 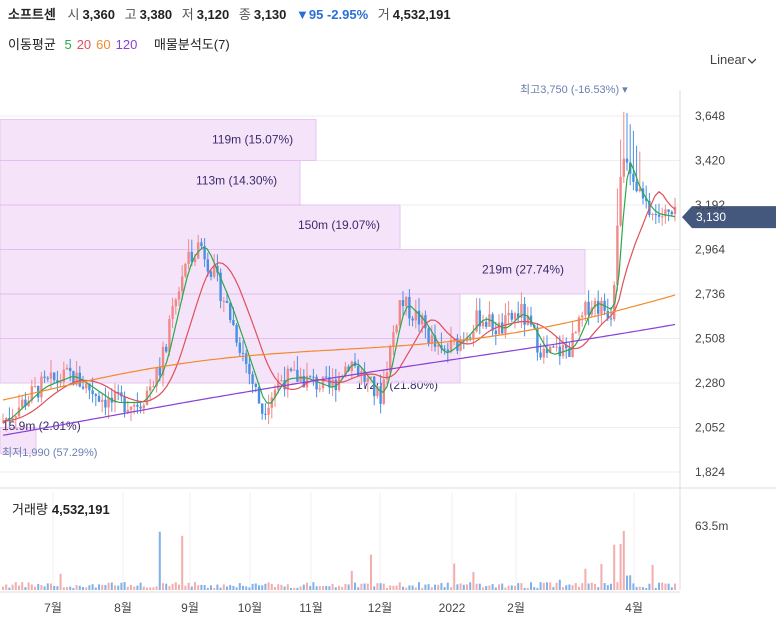 I want to click on volume-bars, so click(x=339, y=560).